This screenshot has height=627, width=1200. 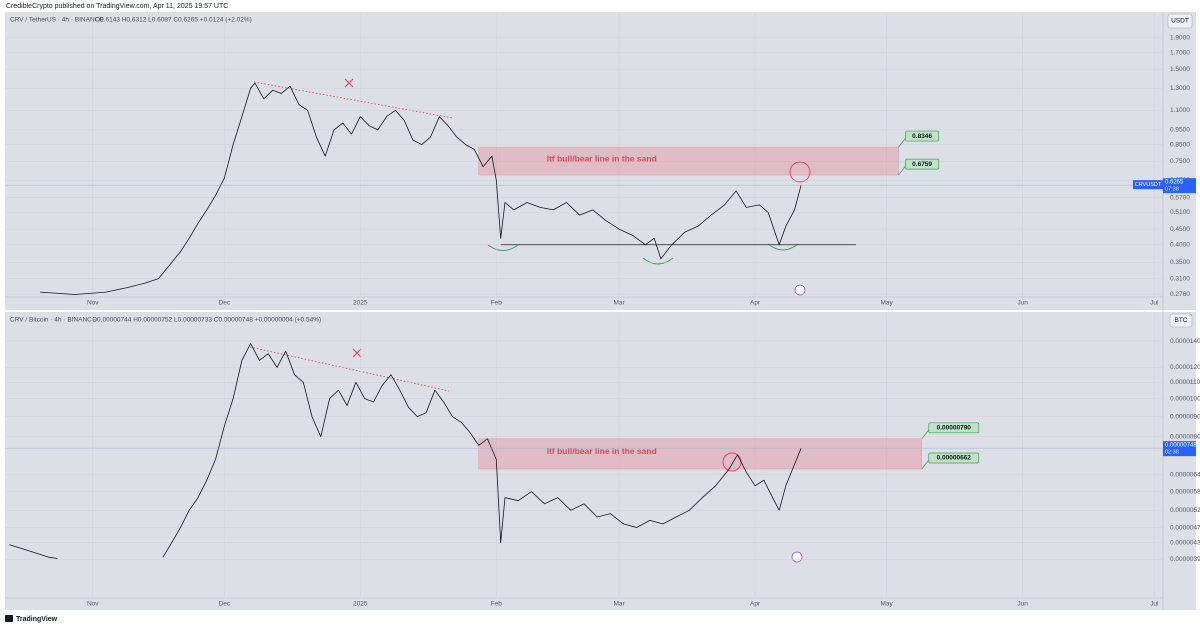 What do you see at coordinates (1180, 278) in the screenshot?
I see `y-tick-label: 0.3100` at bounding box center [1180, 278].